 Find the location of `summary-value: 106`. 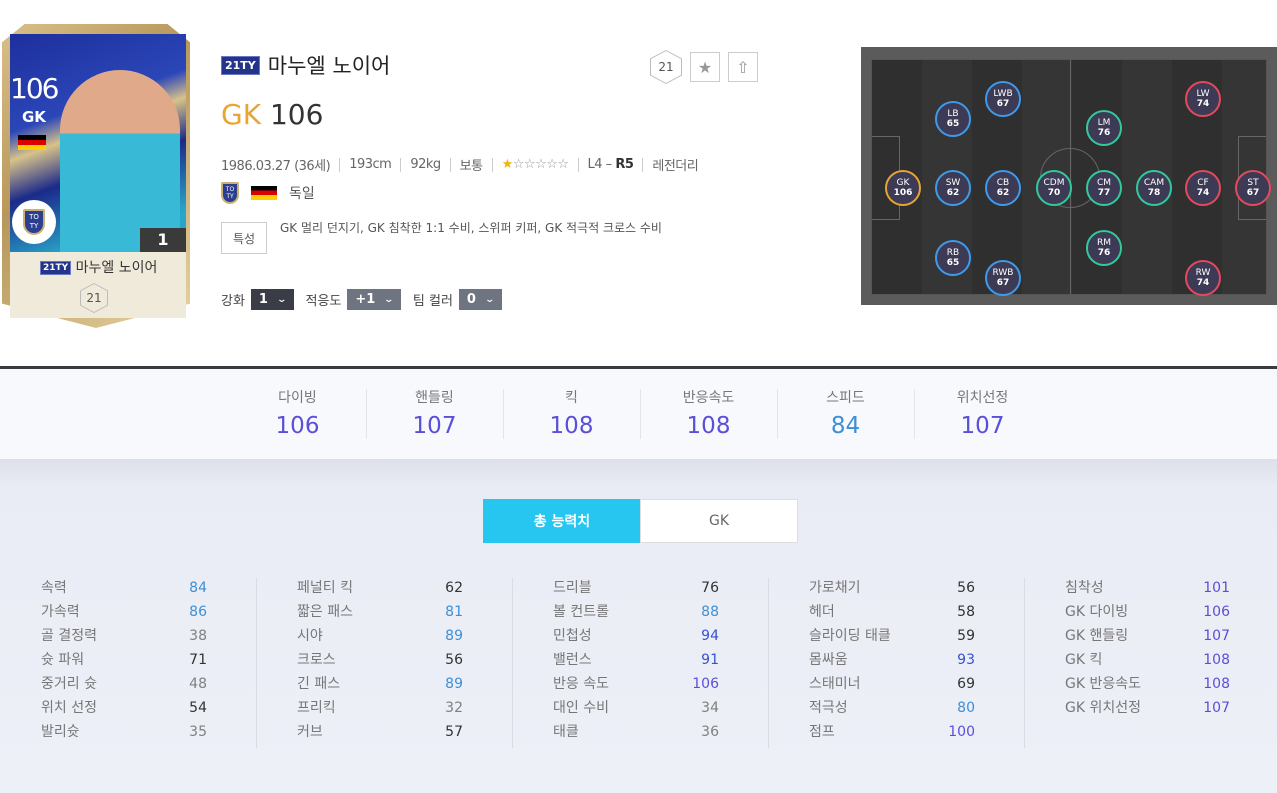

summary-value: 106 is located at coordinates (297, 426).